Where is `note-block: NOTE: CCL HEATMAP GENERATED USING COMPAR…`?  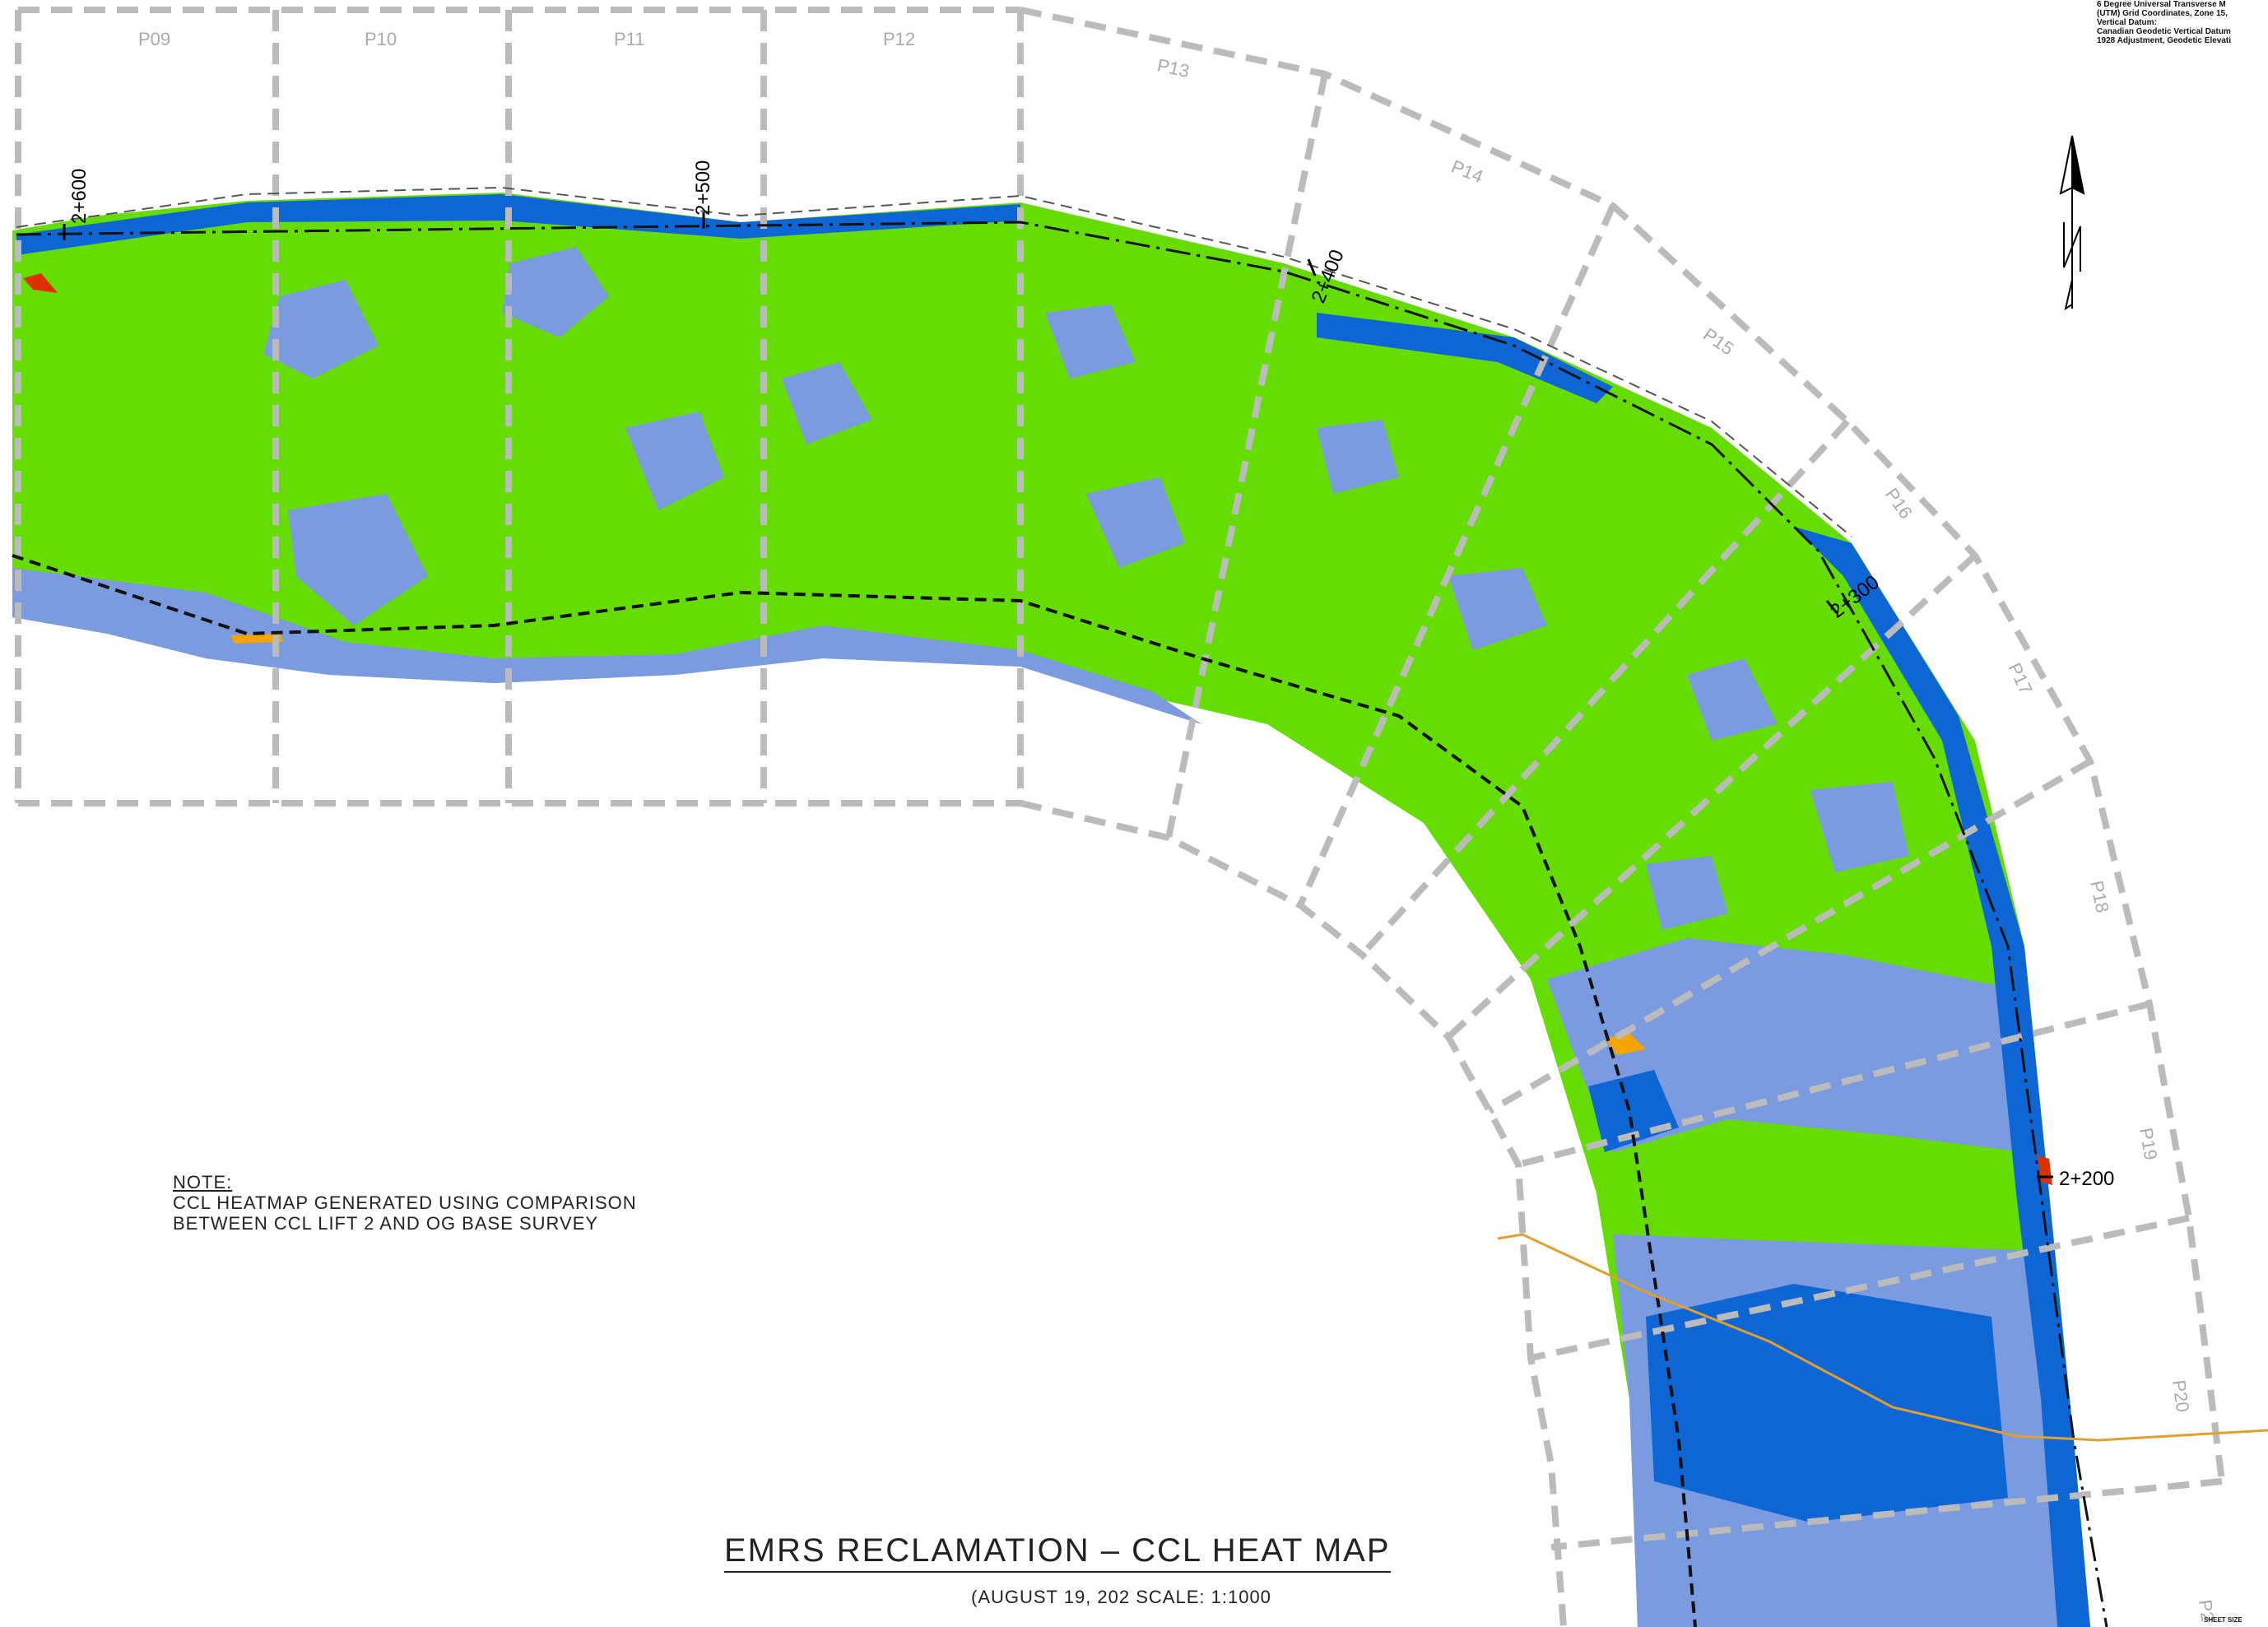 note-block: NOTE: CCL HEATMAP GENERATED USING COMPAR… is located at coordinates (405, 1203).